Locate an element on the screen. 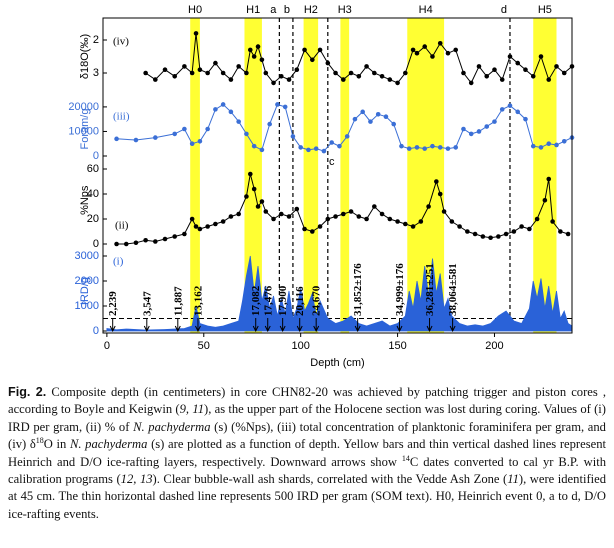 The image size is (614, 548). y-axis-label: %Nps is located at coordinates (85, 200).